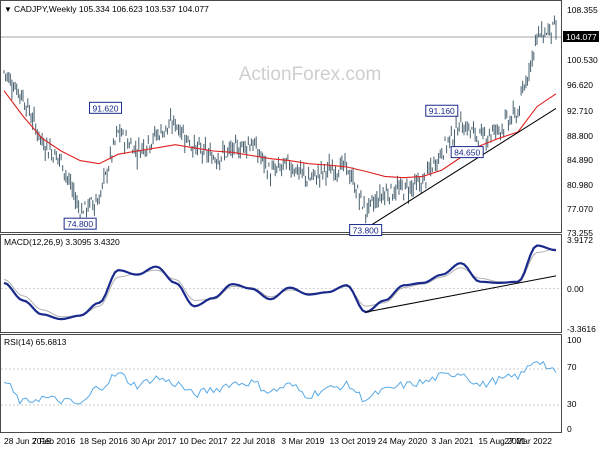 This screenshot has width=600, height=455. Describe the element at coordinates (575, 289) in the screenshot. I see `macd-tick: 0.00` at that location.